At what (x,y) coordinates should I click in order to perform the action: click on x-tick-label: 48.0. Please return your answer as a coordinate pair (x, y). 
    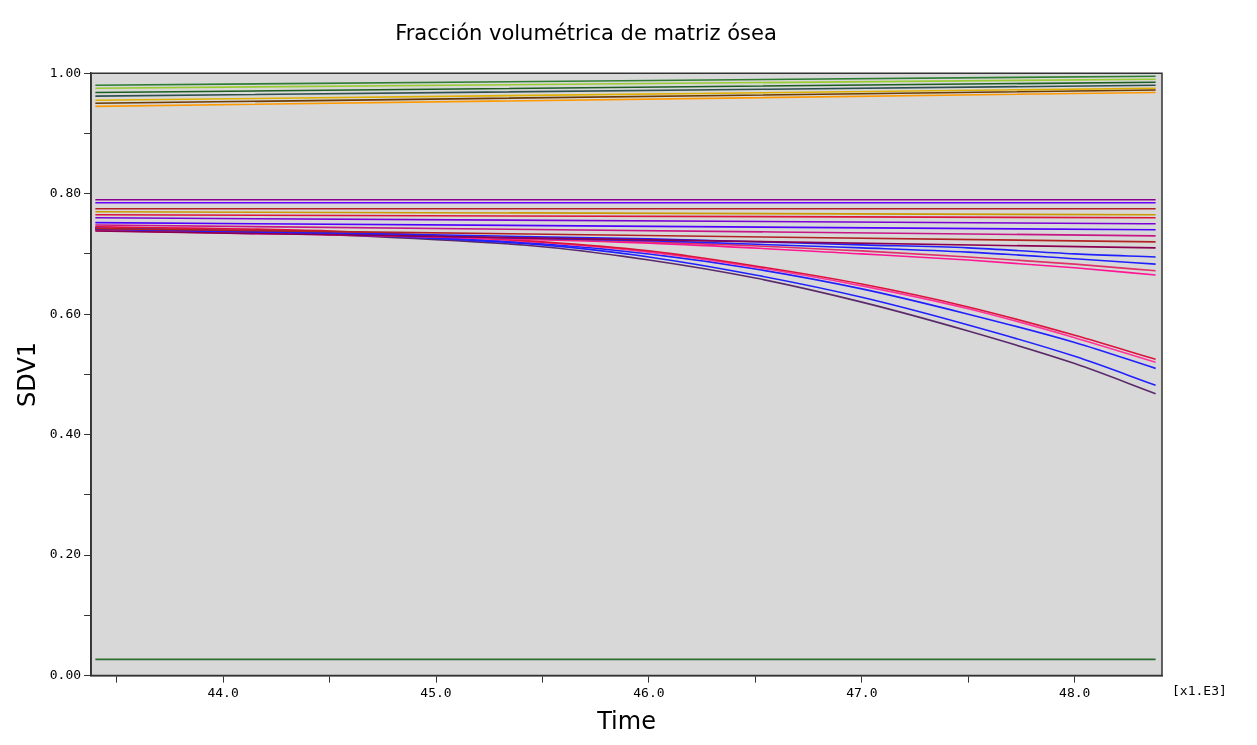
    Looking at the image, I should click on (1075, 692).